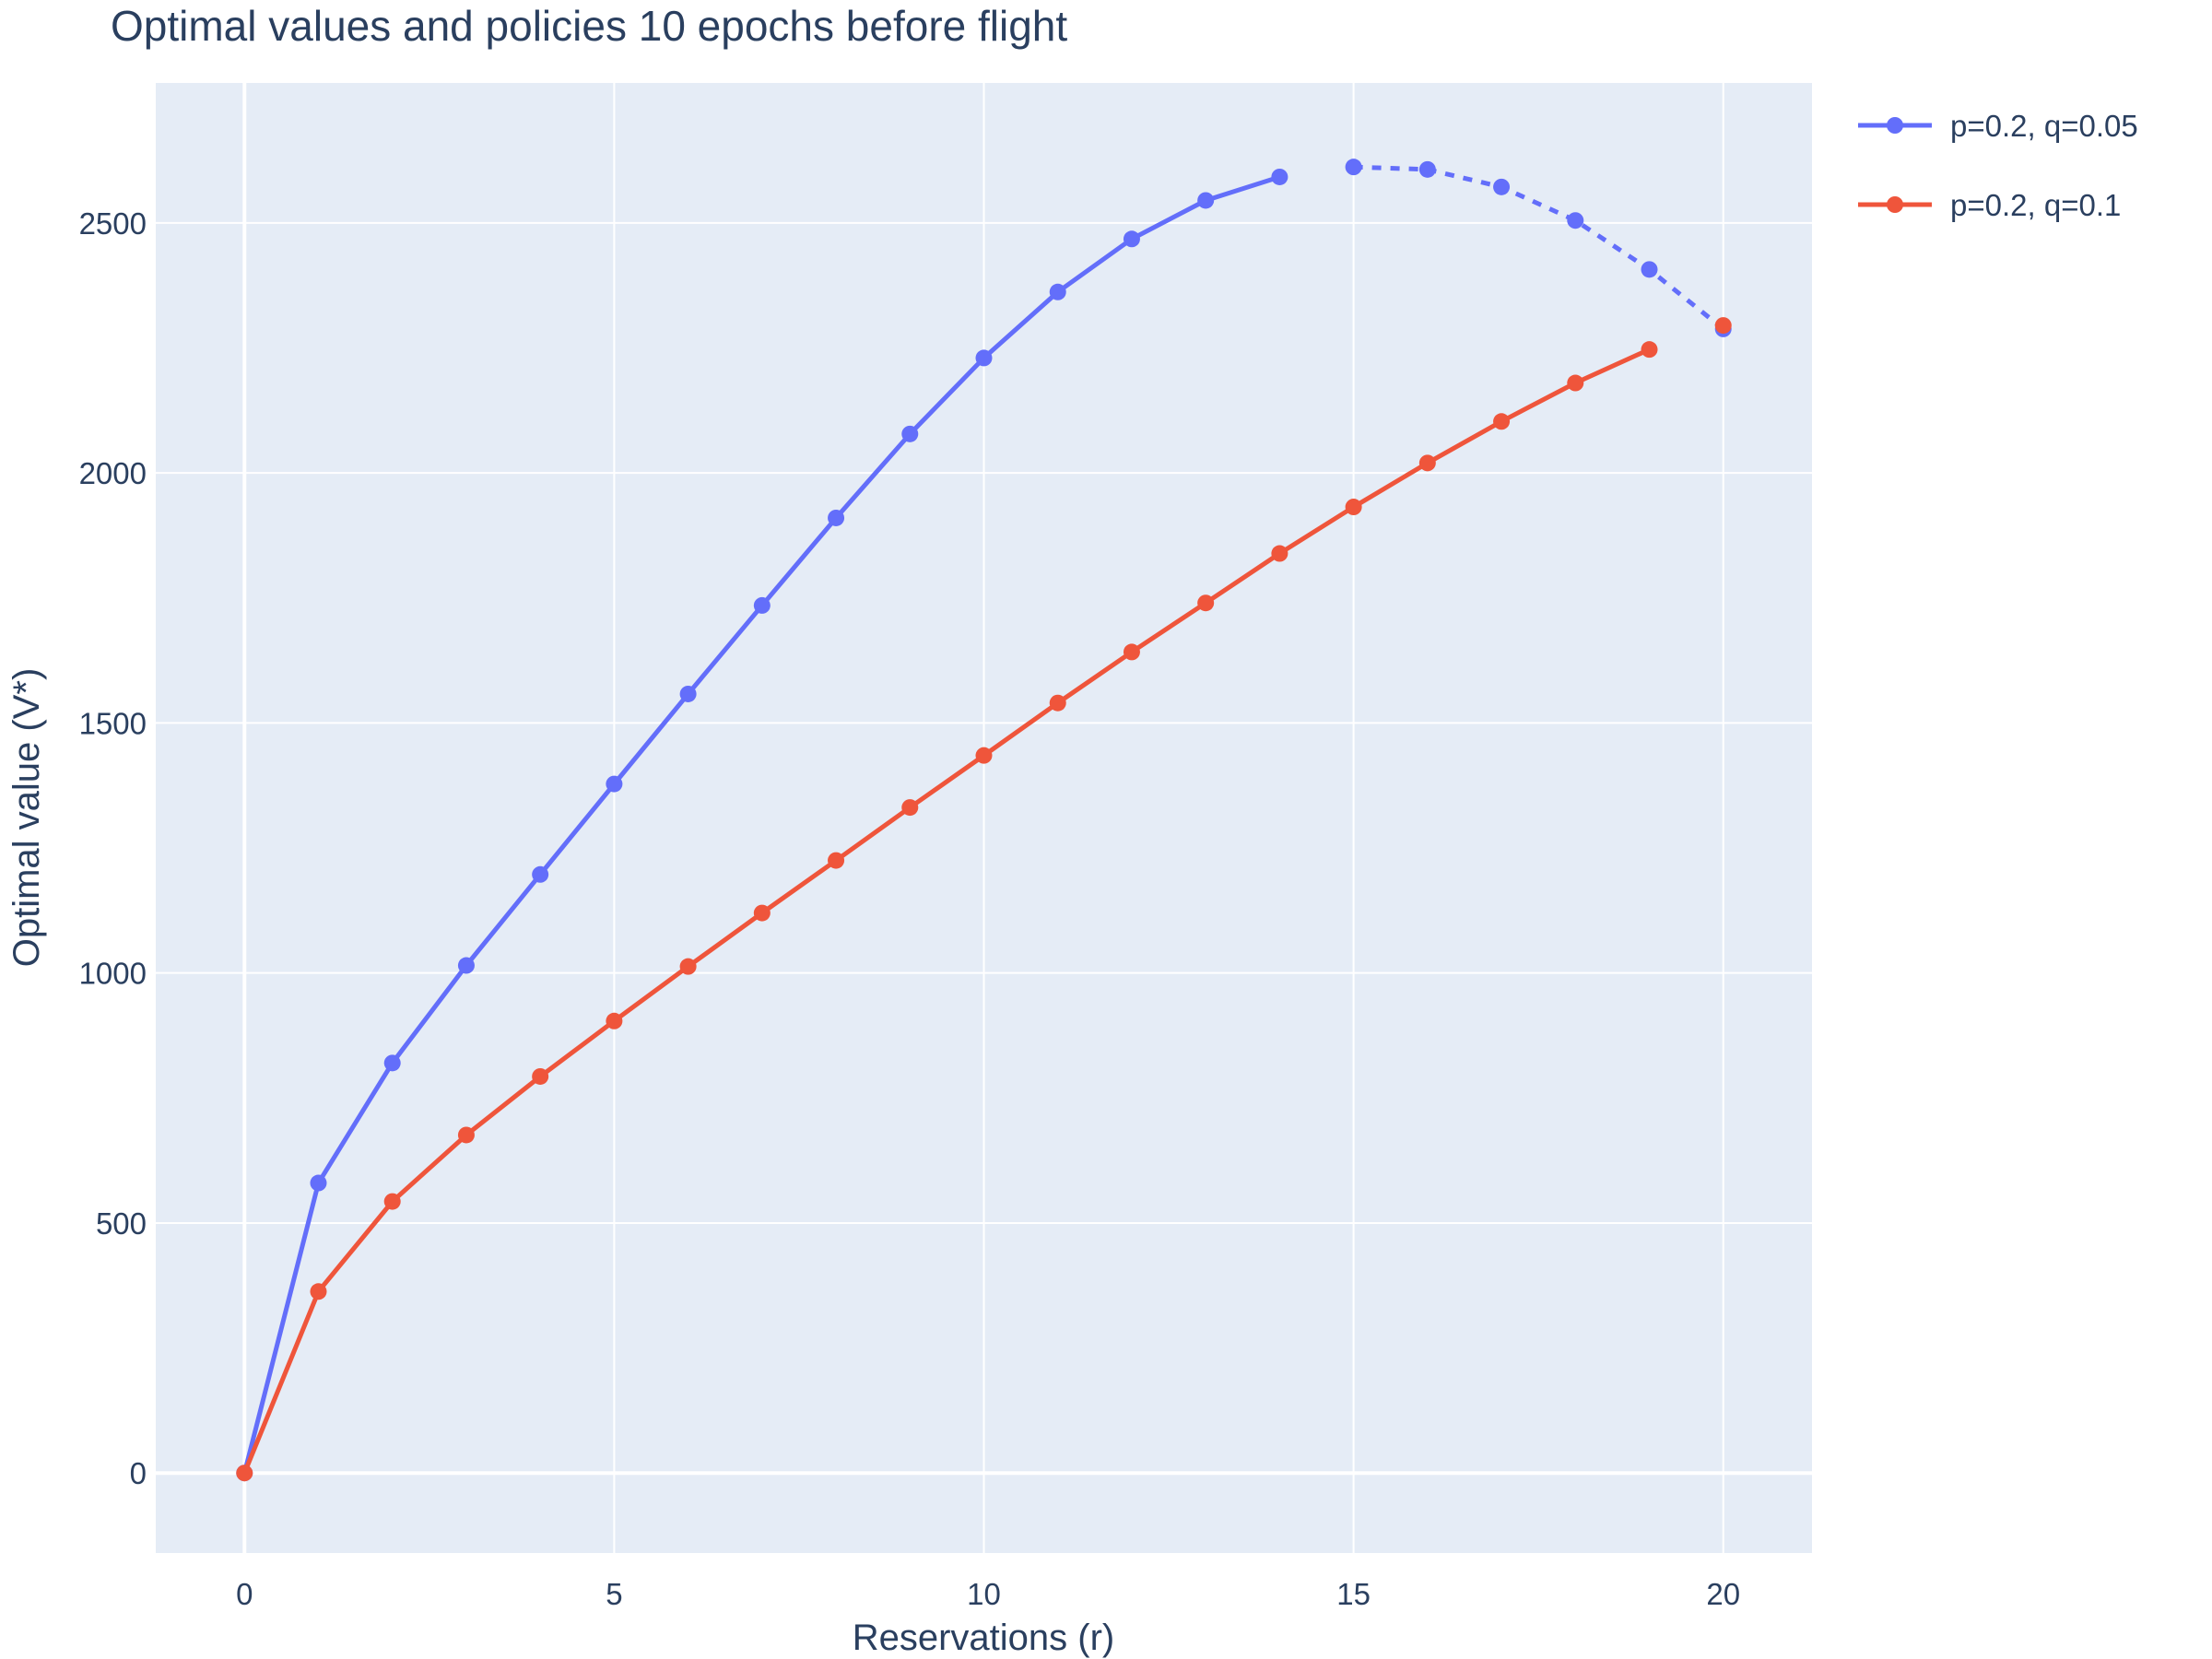  Describe the element at coordinates (614, 1594) in the screenshot. I see `x-tick-label: 5` at that location.